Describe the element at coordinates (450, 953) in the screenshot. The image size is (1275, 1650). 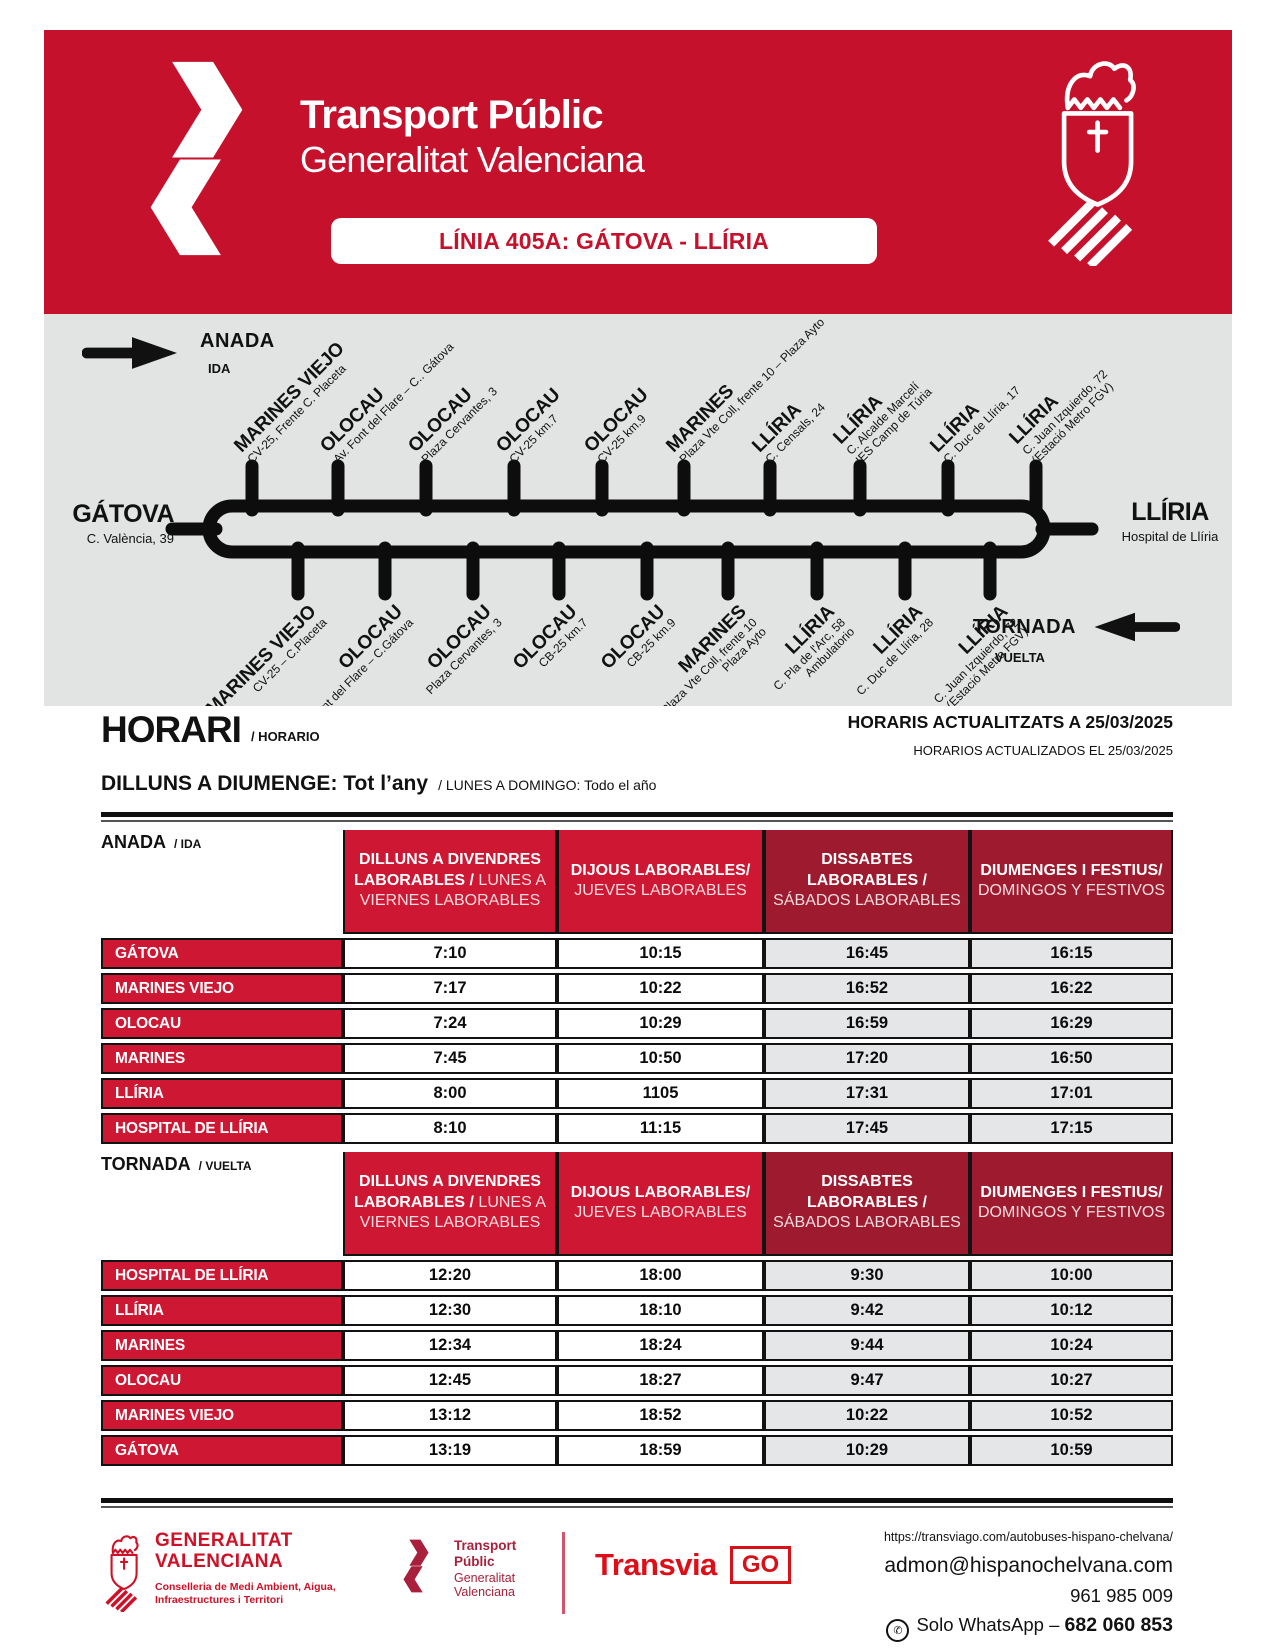
I see `time-cell: 7:10` at that location.